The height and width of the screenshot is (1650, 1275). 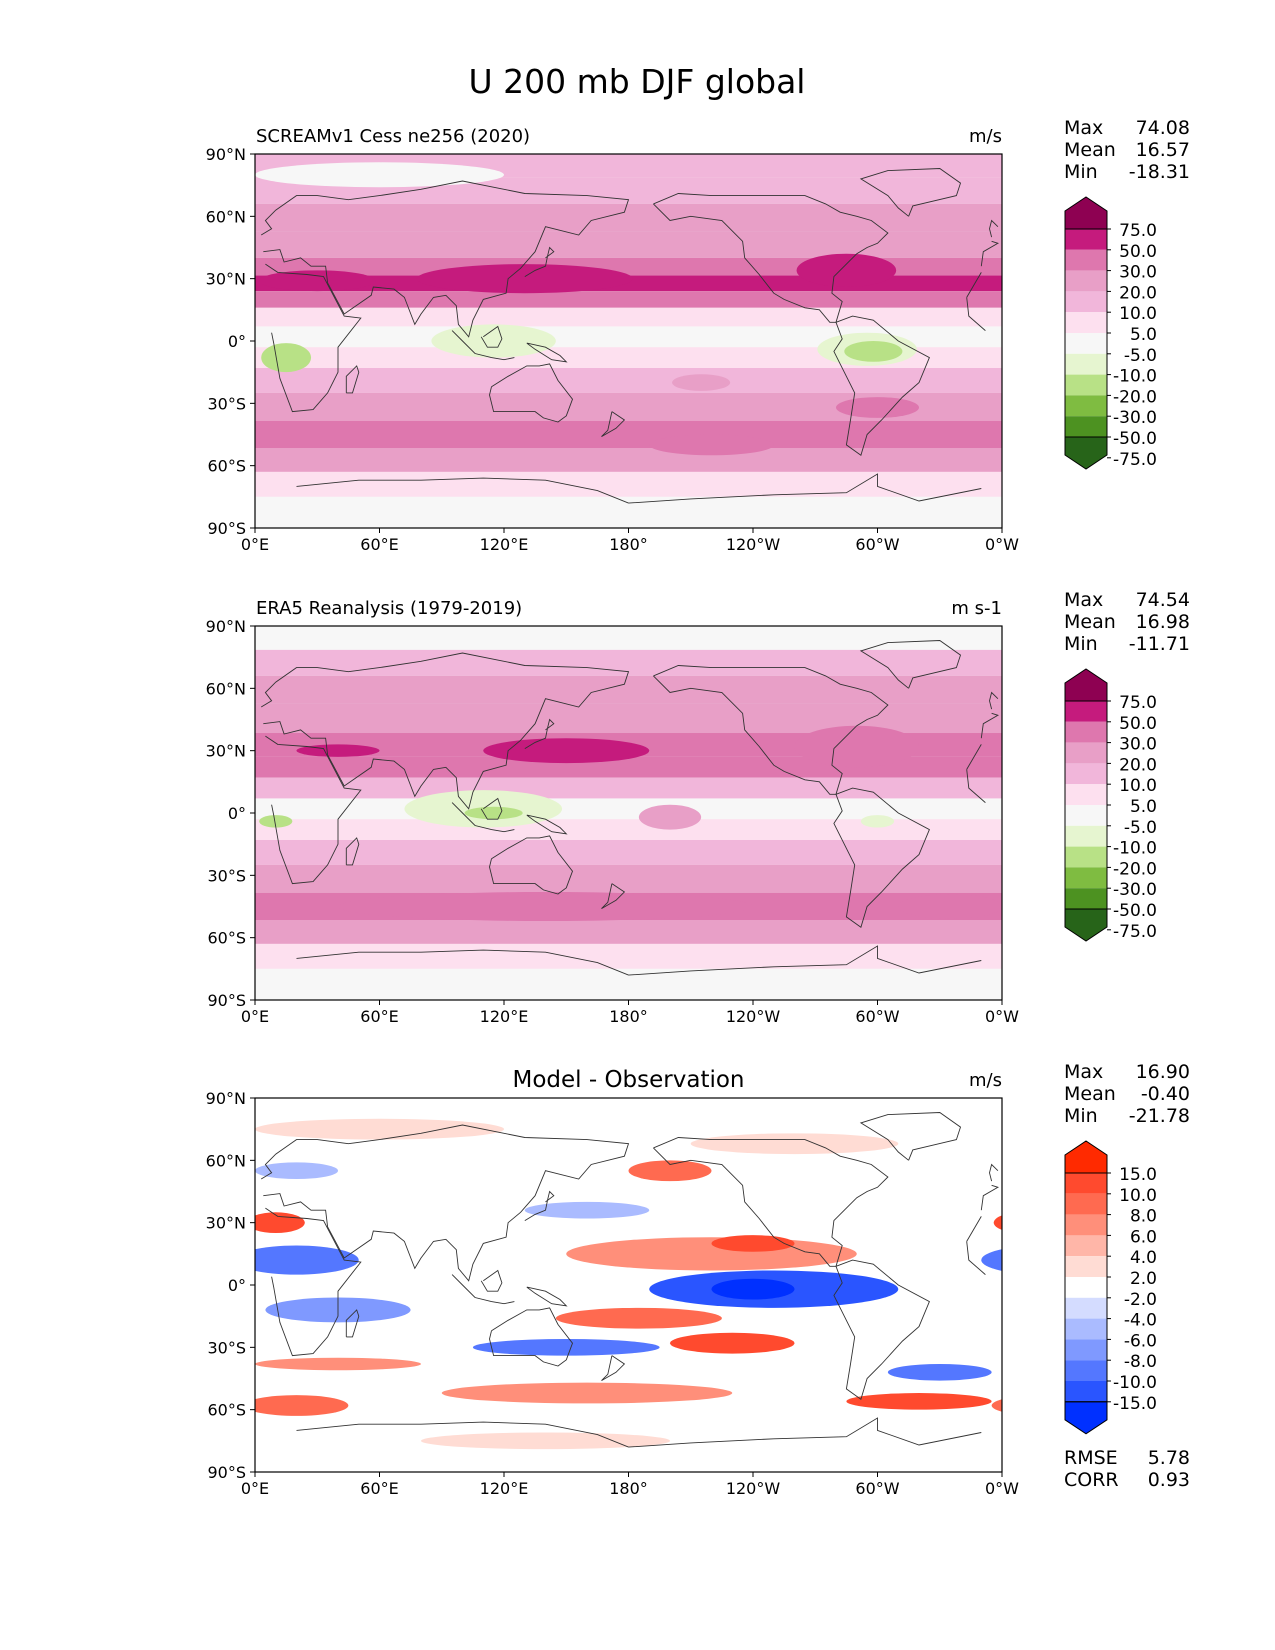 What do you see at coordinates (1143, 1217) in the screenshot?
I see `colorbar-label: 8.0` at bounding box center [1143, 1217].